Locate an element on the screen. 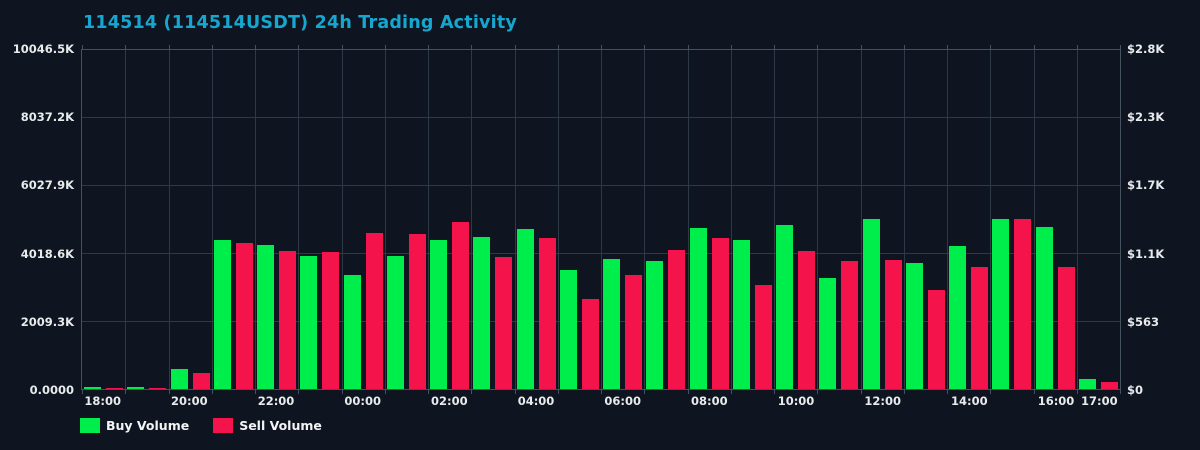 Image resolution: width=1200 pixels, height=450 pixels. legend-item-sell: Sell Volume is located at coordinates (267, 425).